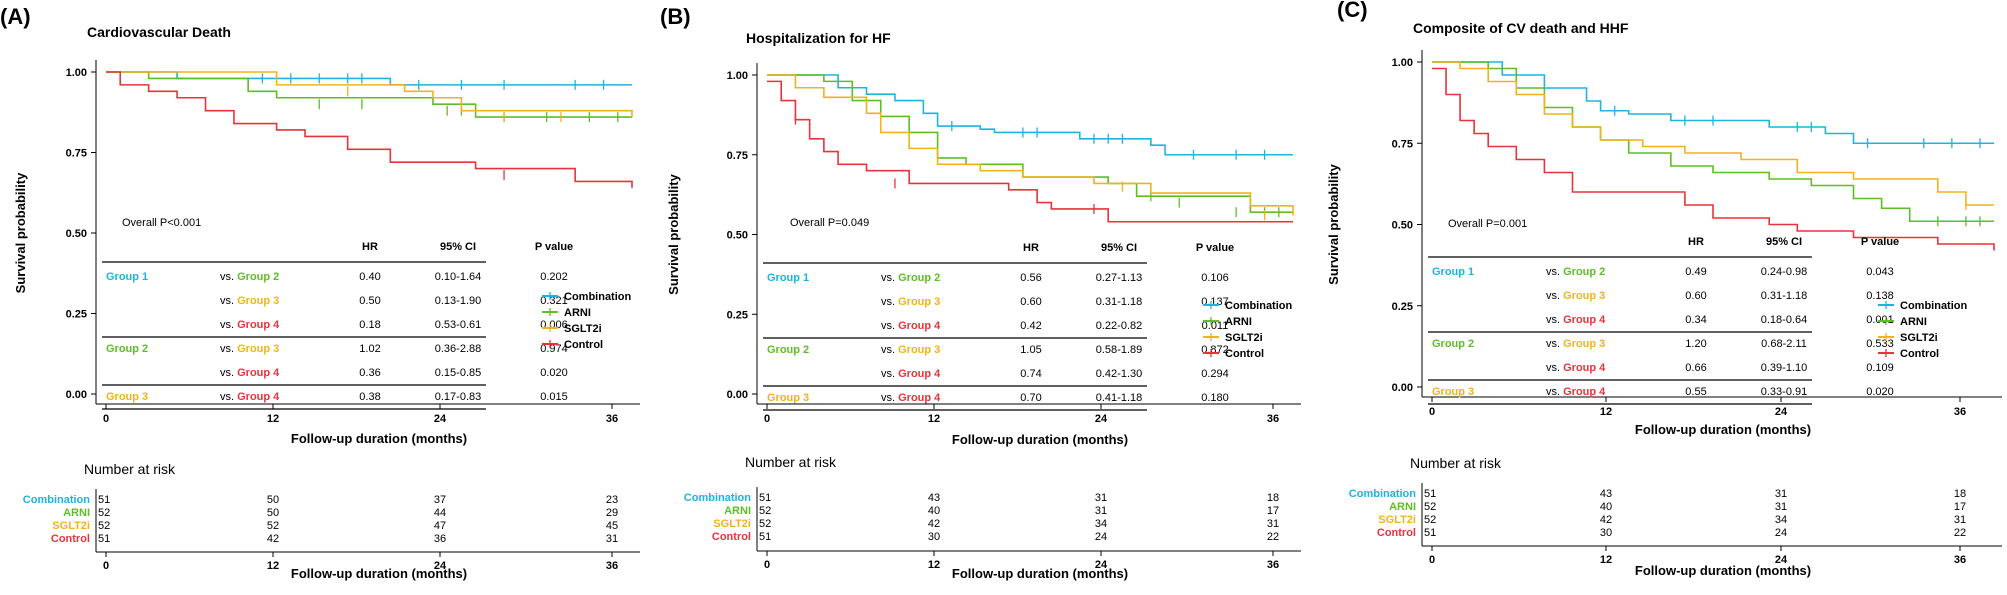 This screenshot has height=595, width=2007. I want to click on y-tick-label: 0.00, so click(1402, 388).